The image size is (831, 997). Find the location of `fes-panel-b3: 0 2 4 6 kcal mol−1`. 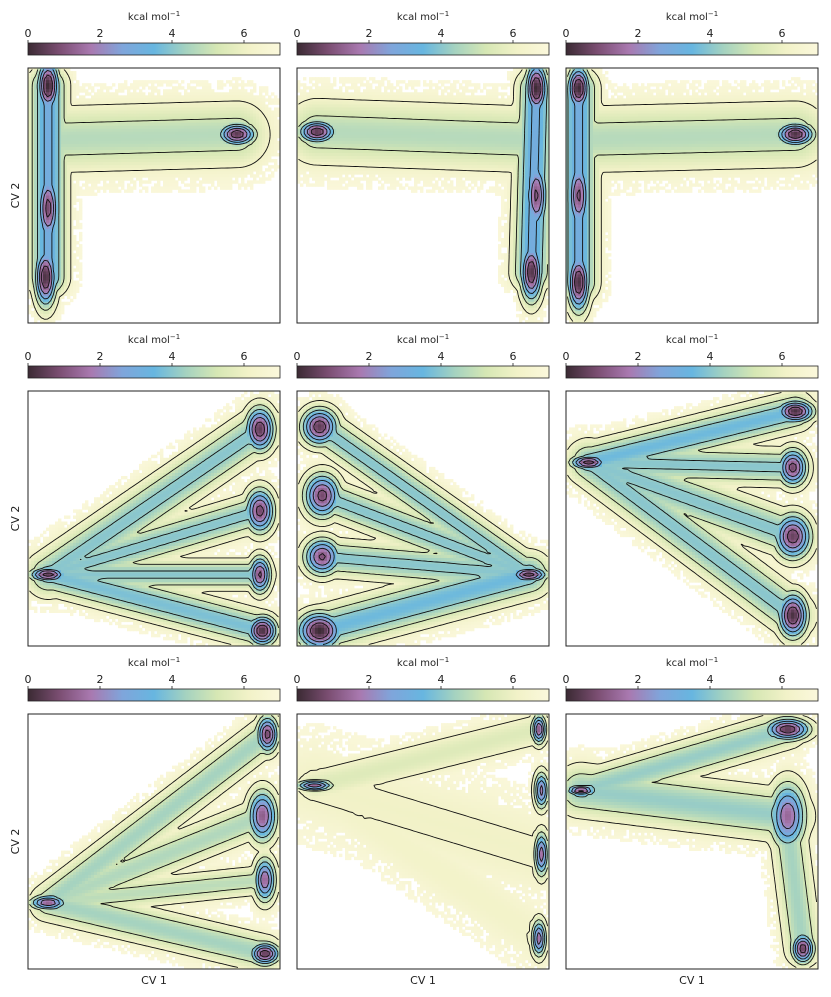

fes-panel-b3: 0 2 4 6 kcal mol−1 is located at coordinates (691, 490).